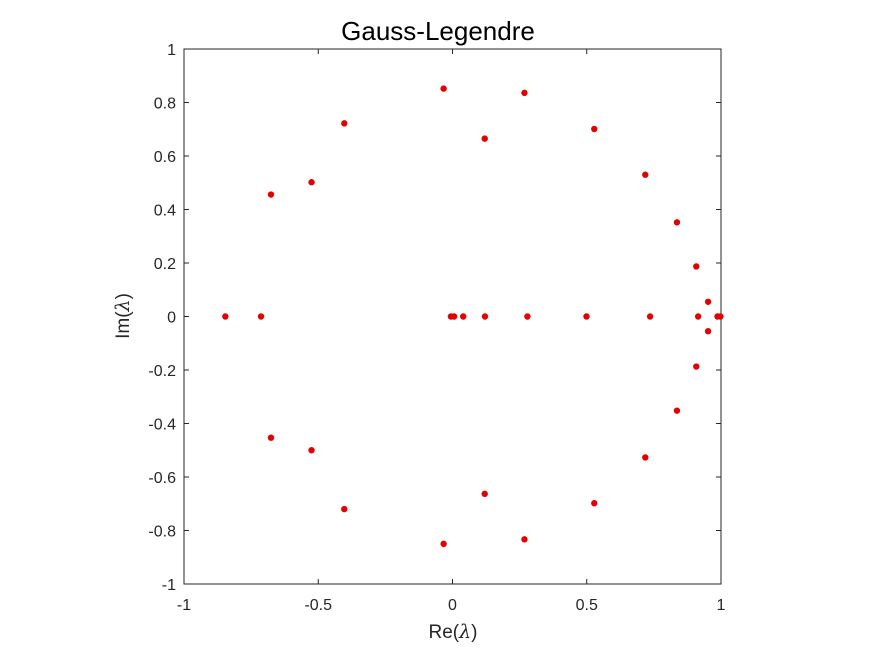 The height and width of the screenshot is (656, 875). Describe the element at coordinates (165, 157) in the screenshot. I see `y-tick-label: 0.6` at that location.